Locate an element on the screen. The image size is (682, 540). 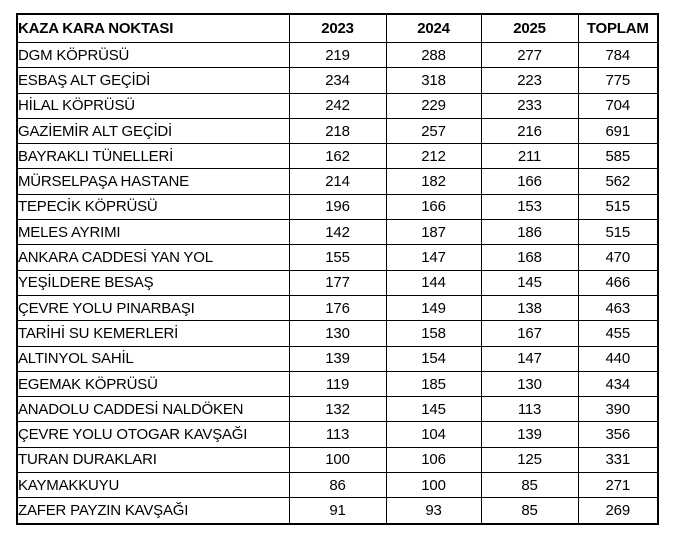
total-cell: 271 is located at coordinates (618, 485).